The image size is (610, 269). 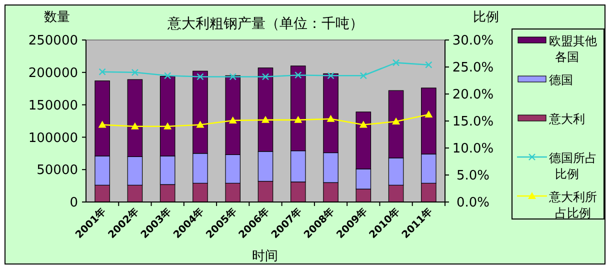 I want to click on y2-tick-label: 5.0%, so click(x=473, y=176).